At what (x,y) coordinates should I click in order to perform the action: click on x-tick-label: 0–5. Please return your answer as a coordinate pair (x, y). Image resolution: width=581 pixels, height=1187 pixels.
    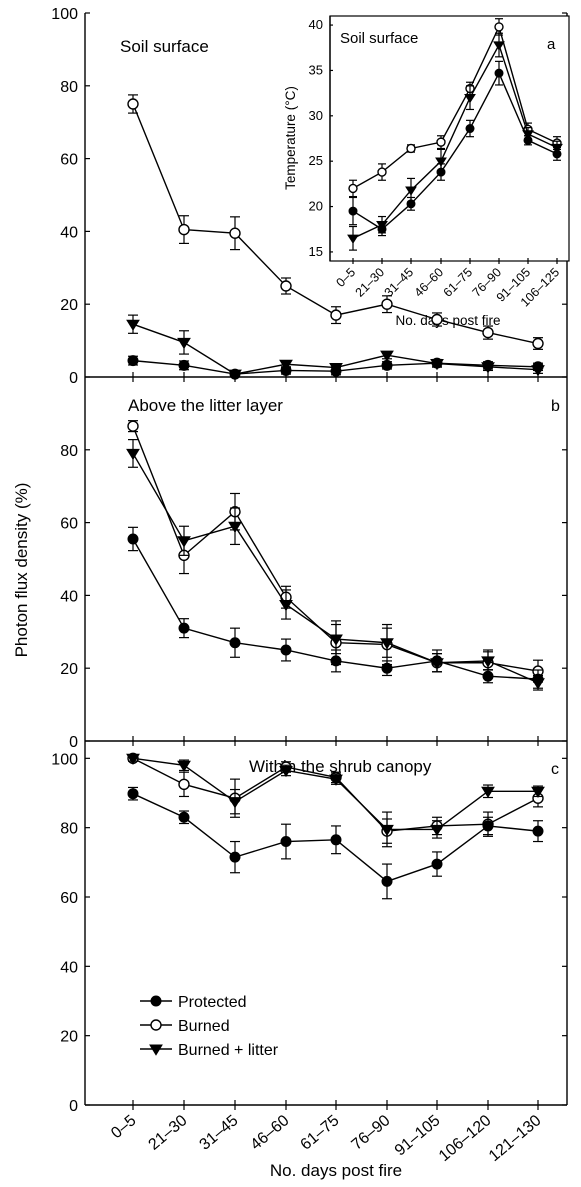
    Looking at the image, I should click on (123, 1127).